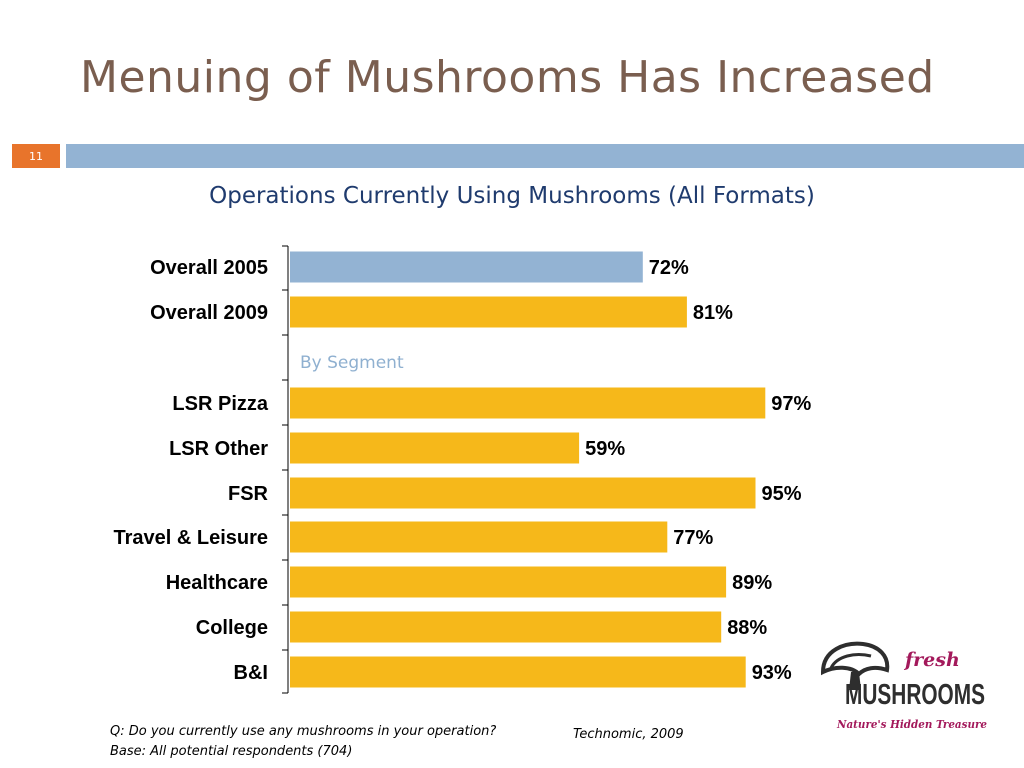  What do you see at coordinates (209, 268) in the screenshot?
I see `category-label: Overall 2005` at bounding box center [209, 268].